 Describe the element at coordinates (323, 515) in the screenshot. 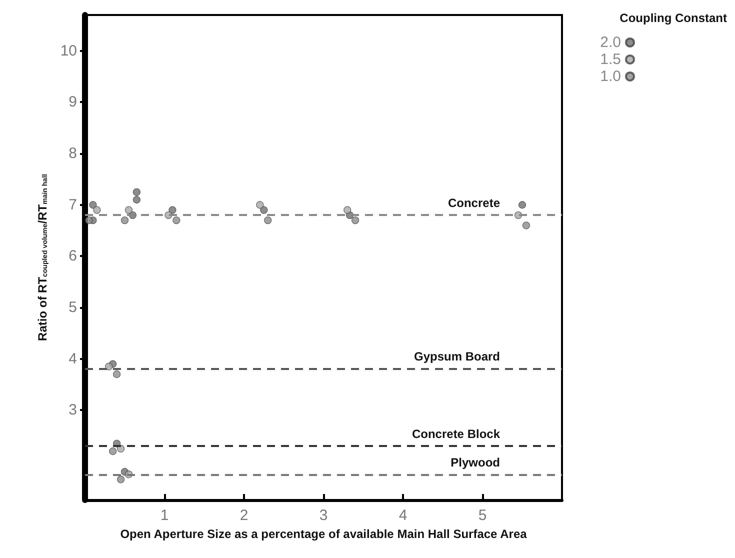

I see `x-tick-label: 3` at that location.